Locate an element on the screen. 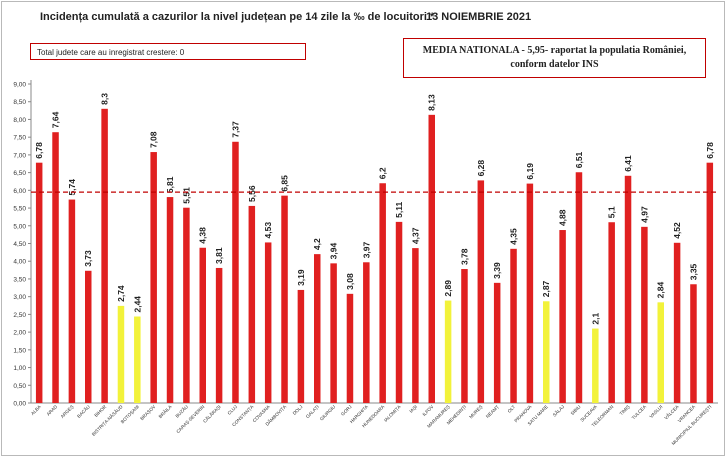 This screenshot has height=459, width=728. category-label: VASLUI is located at coordinates (656, 411).